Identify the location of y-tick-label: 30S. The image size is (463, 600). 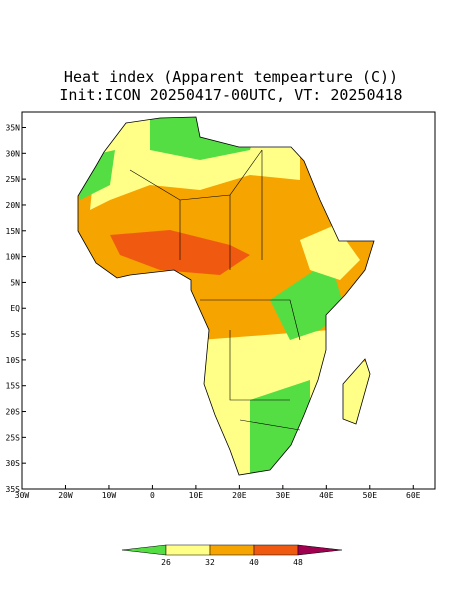
(13, 463).